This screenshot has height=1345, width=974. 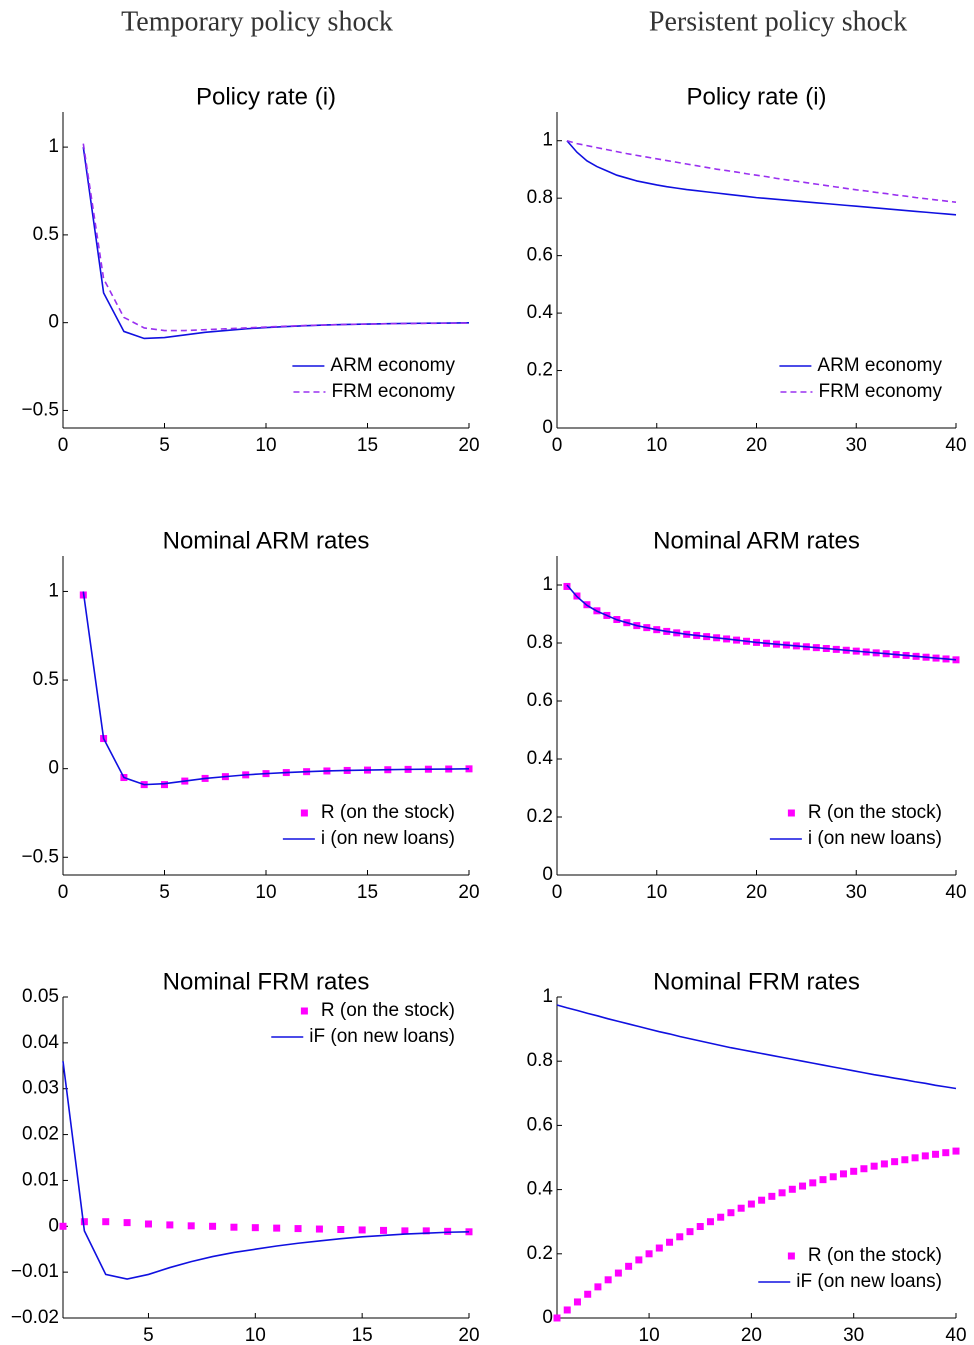 What do you see at coordinates (257, 21) in the screenshot?
I see `column-title: Temporary policy shock` at bounding box center [257, 21].